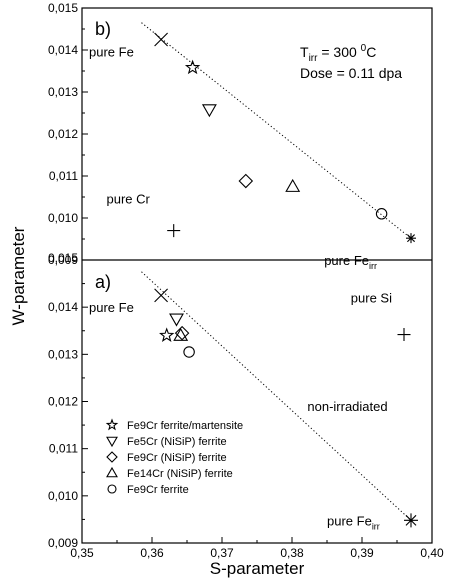 This screenshot has height=579, width=456. What do you see at coordinates (257, 568) in the screenshot?
I see `x-axis-title: S-parameter` at bounding box center [257, 568].